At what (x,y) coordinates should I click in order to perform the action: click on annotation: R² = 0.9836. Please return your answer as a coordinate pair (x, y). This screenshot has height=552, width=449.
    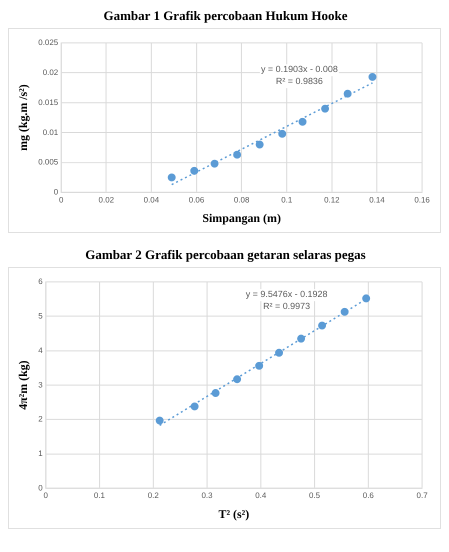
    Looking at the image, I should click on (299, 81).